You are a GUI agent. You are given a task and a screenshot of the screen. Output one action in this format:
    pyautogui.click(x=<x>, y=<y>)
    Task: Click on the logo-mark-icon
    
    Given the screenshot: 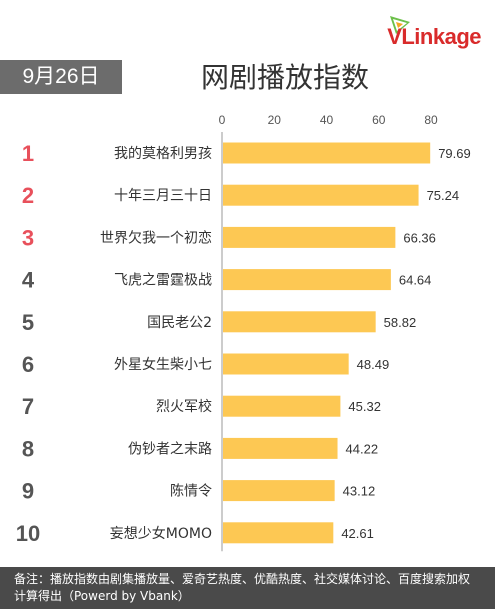 What is the action you would take?
    pyautogui.click(x=400, y=25)
    